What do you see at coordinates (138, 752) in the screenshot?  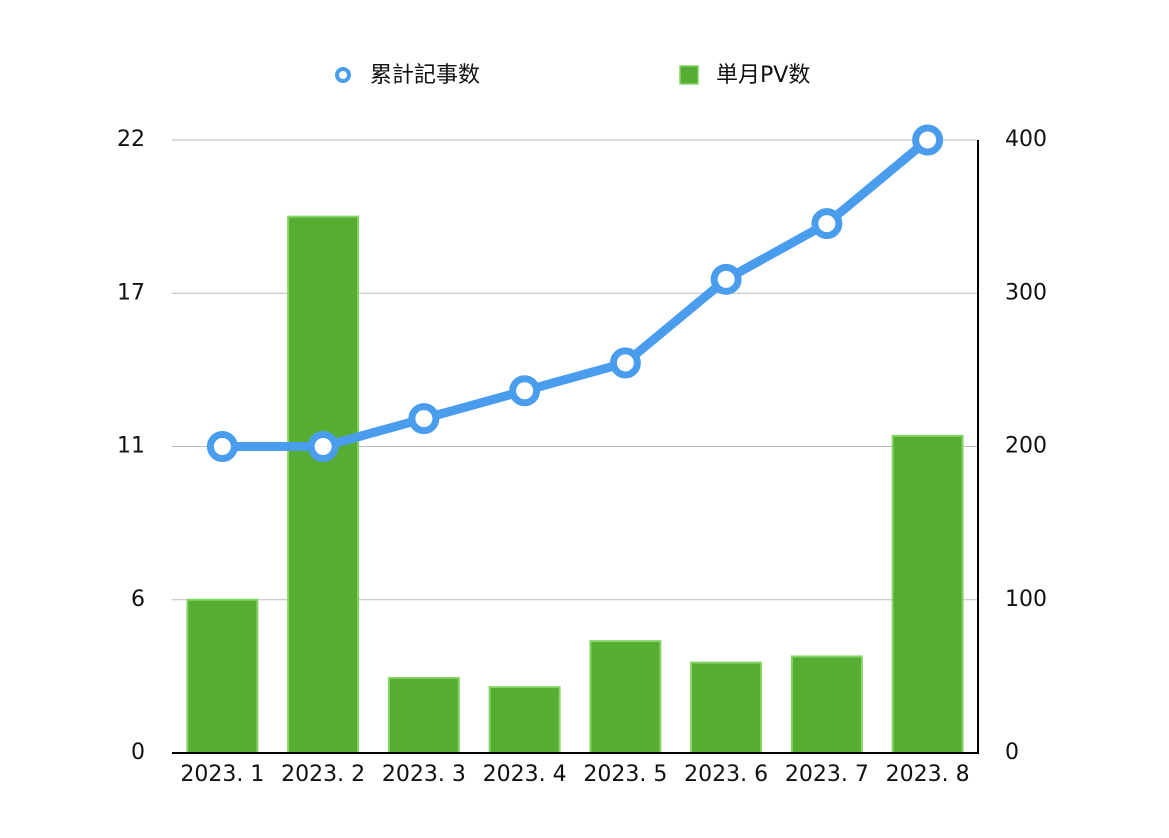 I see `y-tick-label: 0` at bounding box center [138, 752].